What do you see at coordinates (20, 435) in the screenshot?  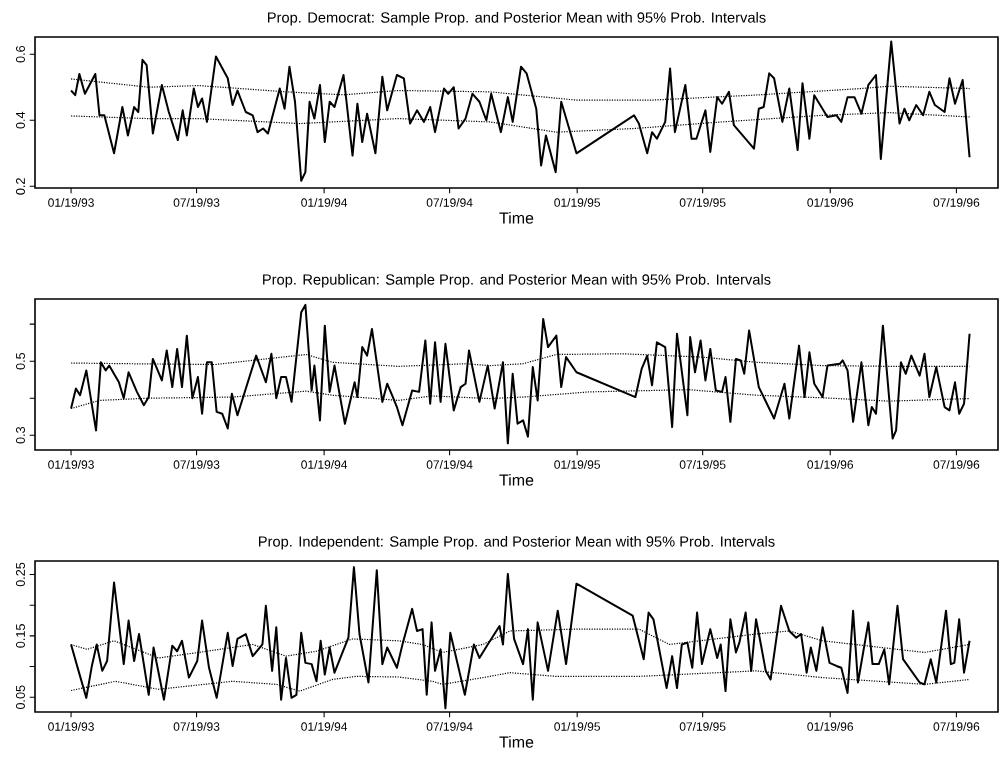 I see `y-tick-label: 0.3` at bounding box center [20, 435].